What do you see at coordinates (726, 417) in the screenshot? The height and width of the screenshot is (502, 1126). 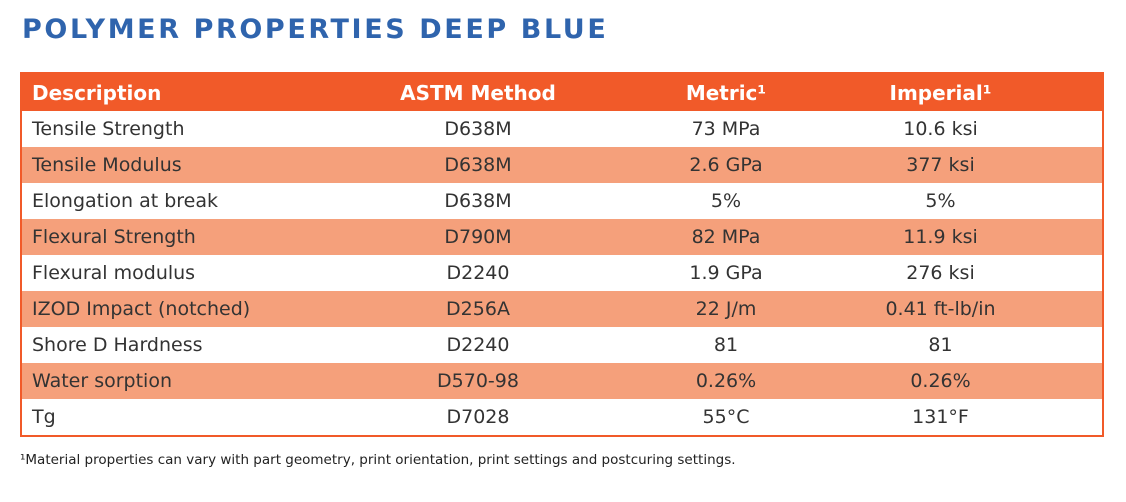 I see `table-cell: 55°C` at bounding box center [726, 417].